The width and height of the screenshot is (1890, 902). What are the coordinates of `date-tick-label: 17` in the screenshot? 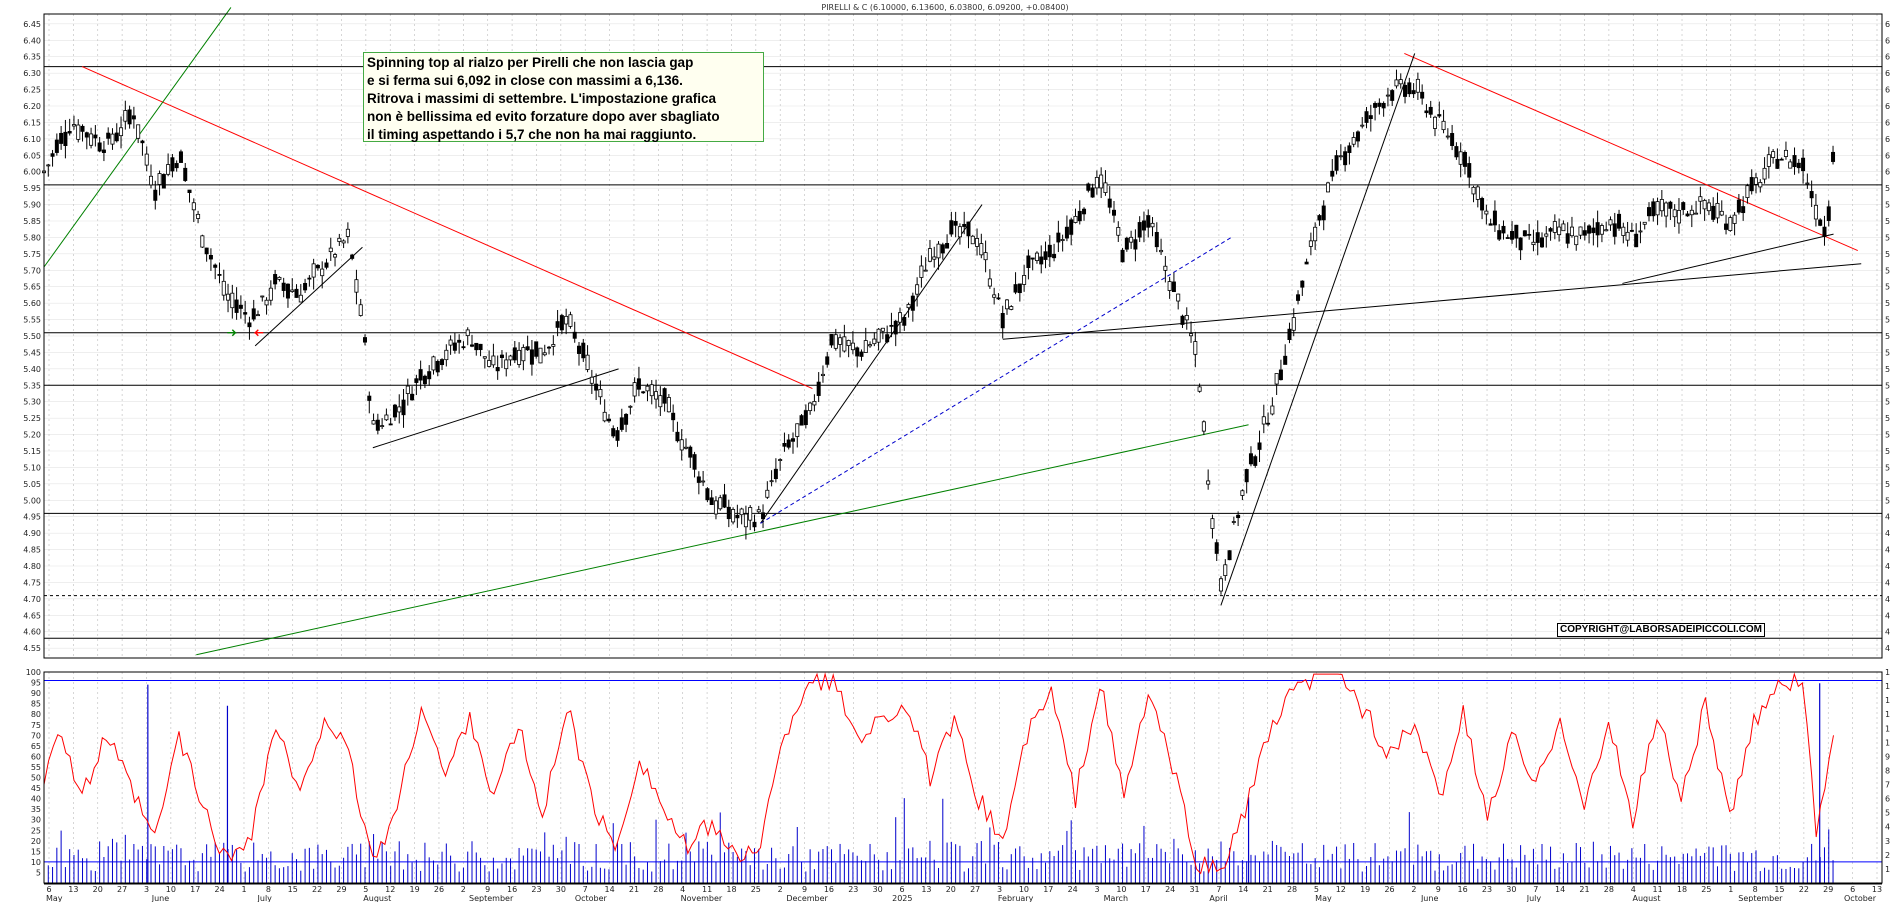 It's located at (195, 889).